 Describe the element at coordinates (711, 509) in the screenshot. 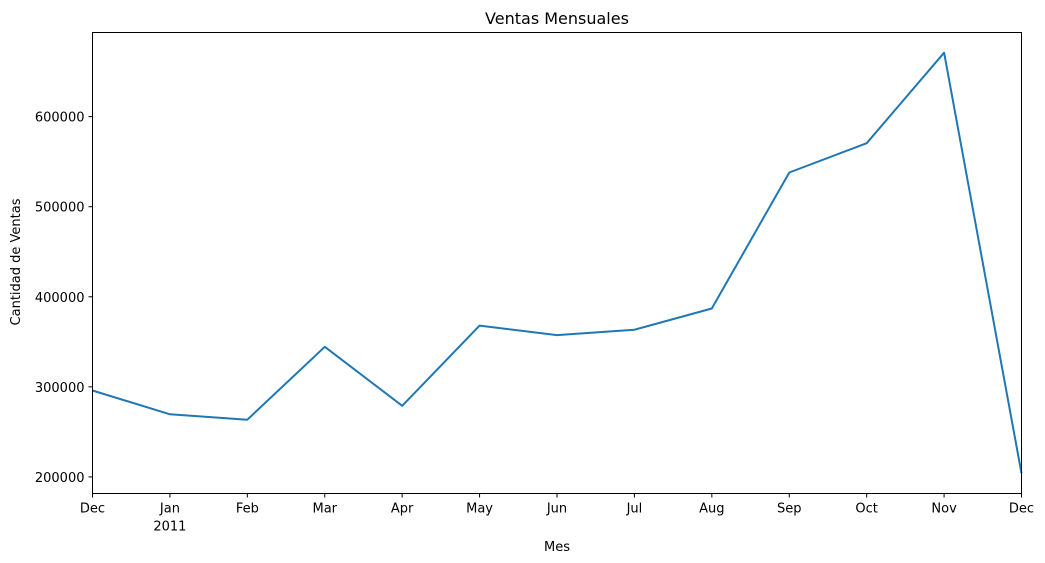

I see `x-tick-label: Aug` at that location.